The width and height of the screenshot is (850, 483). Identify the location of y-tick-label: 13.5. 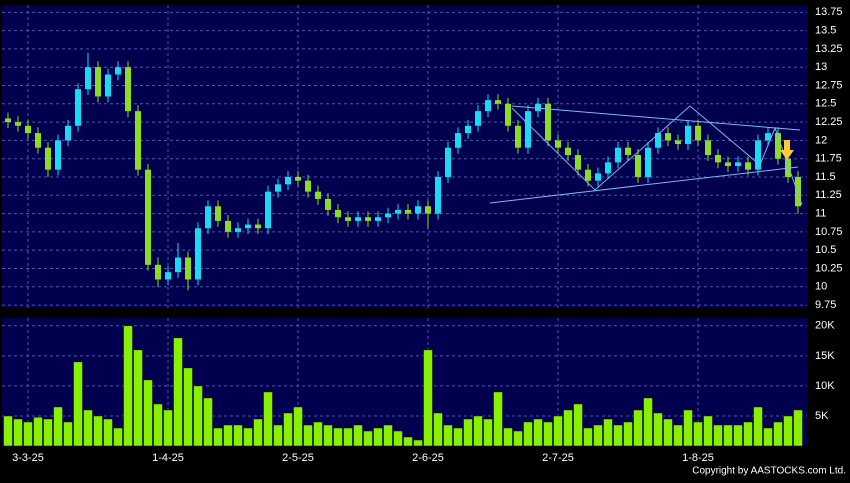
(825, 31).